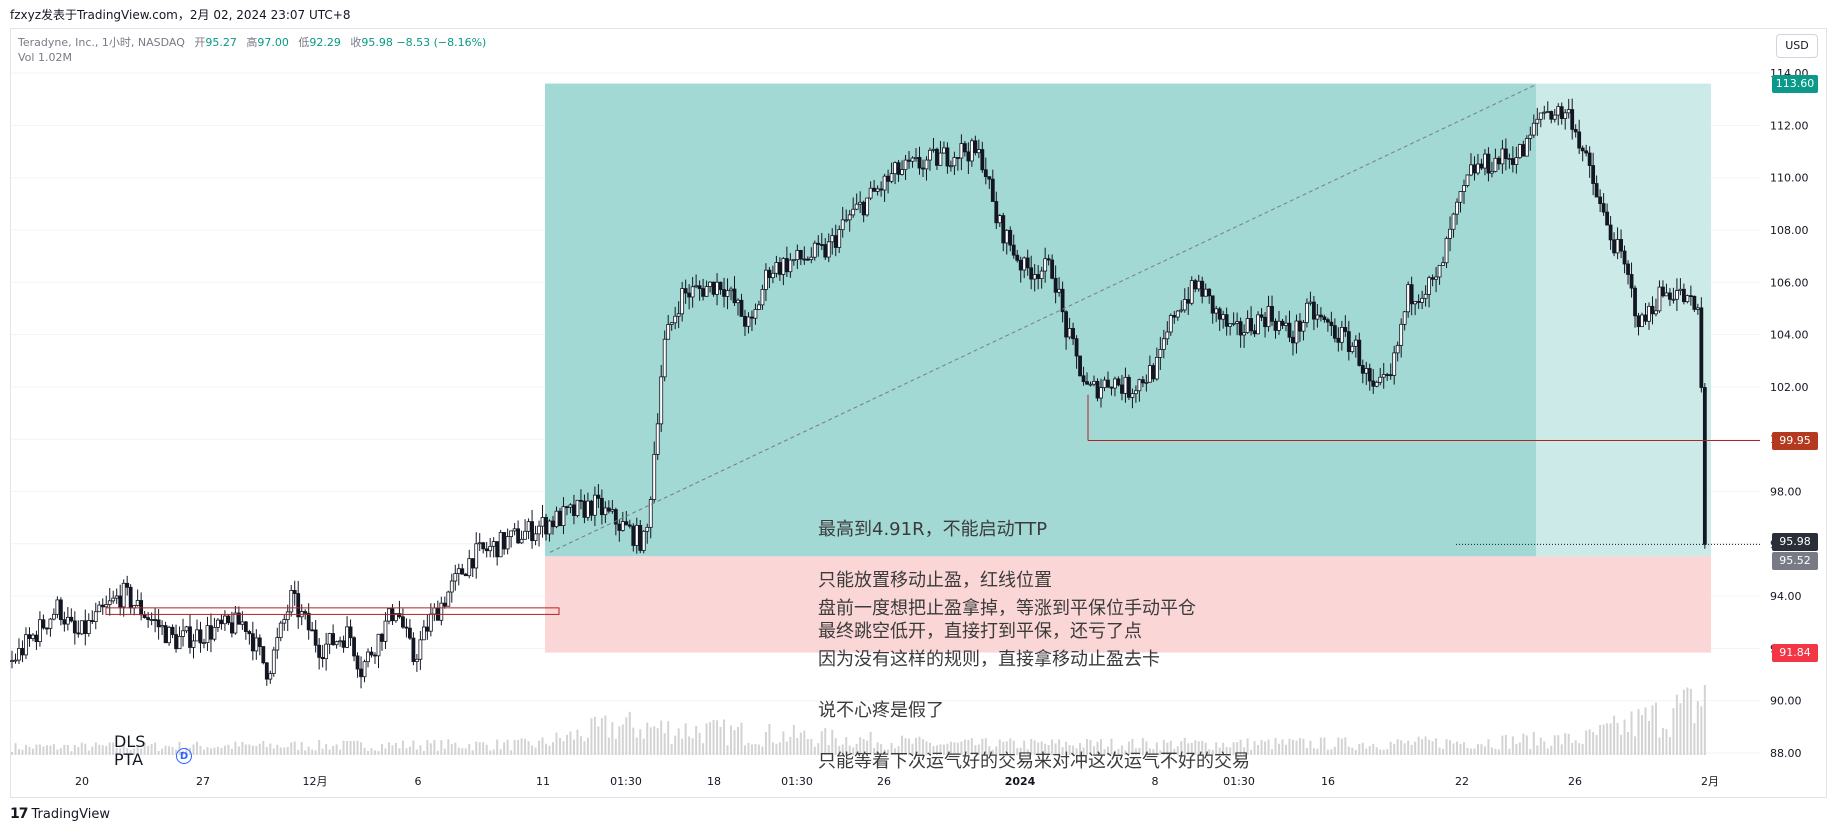  I want to click on loss-note-line: 盘前一度想把止盈拿掉，等涨到平保位手动平仓, so click(1007, 608).